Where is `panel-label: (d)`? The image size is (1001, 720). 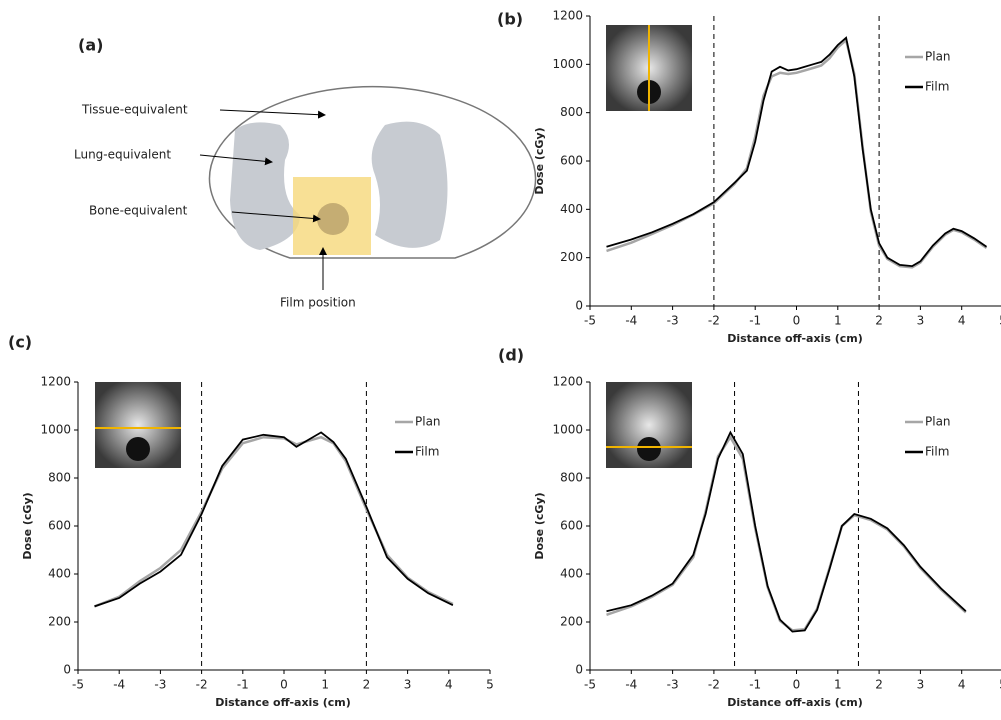
panel-label: (d) is located at coordinates (511, 355).